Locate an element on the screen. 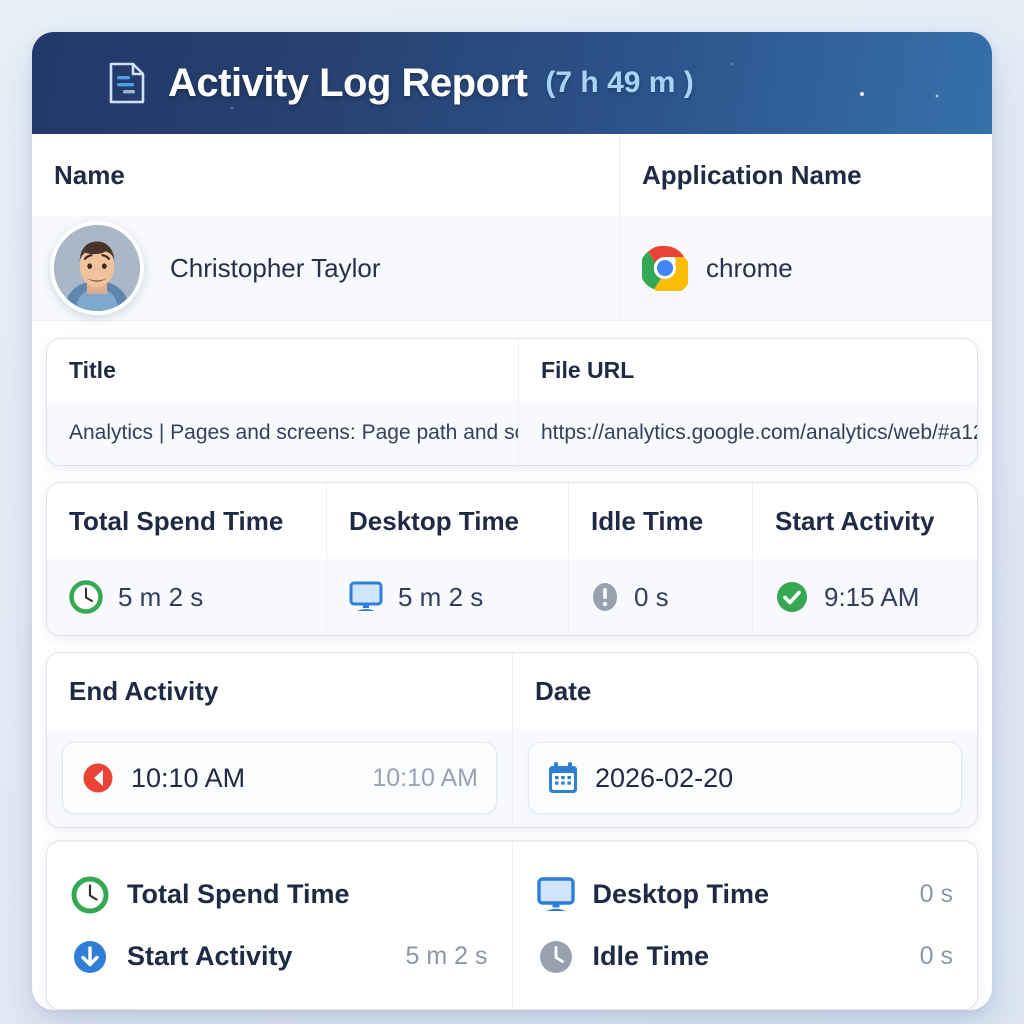 Image resolution: width=1024 pixels, height=1024 pixels. metric-header-total-spend-time: Total Spend Time is located at coordinates (187, 521).